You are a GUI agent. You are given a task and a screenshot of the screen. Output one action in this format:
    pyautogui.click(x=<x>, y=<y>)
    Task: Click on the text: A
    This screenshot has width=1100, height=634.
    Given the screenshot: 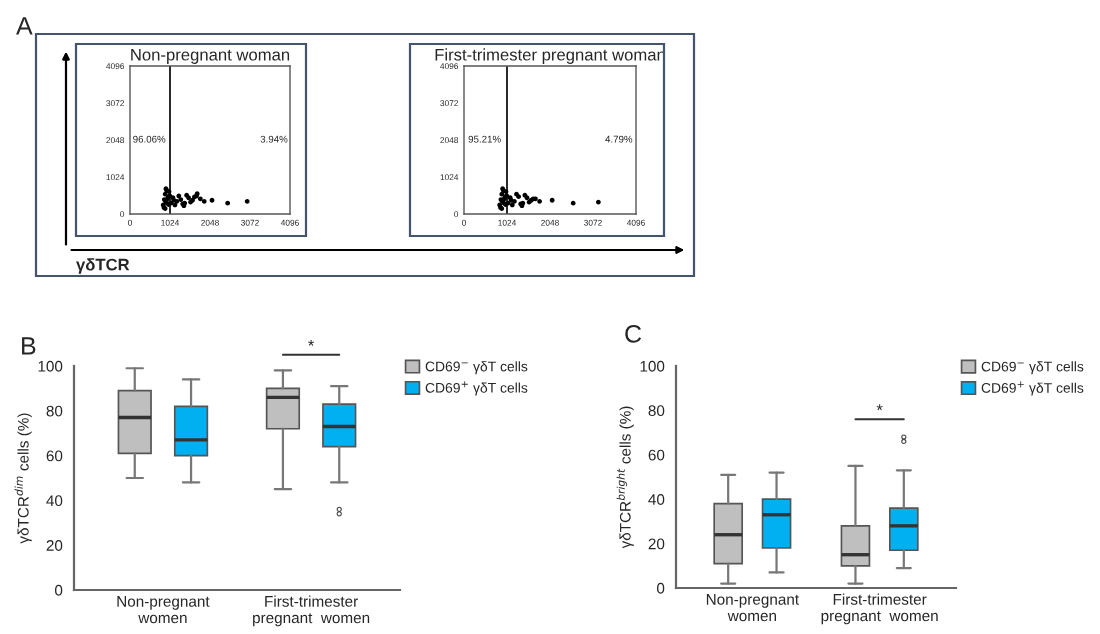 What is the action you would take?
    pyautogui.click(x=24, y=26)
    